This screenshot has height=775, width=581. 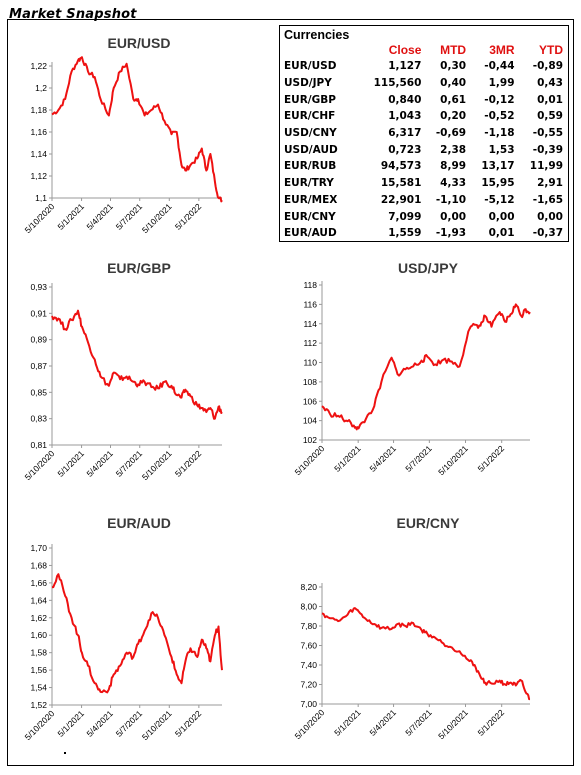 I want to click on chart-title: USD/JPY, so click(x=428, y=268).